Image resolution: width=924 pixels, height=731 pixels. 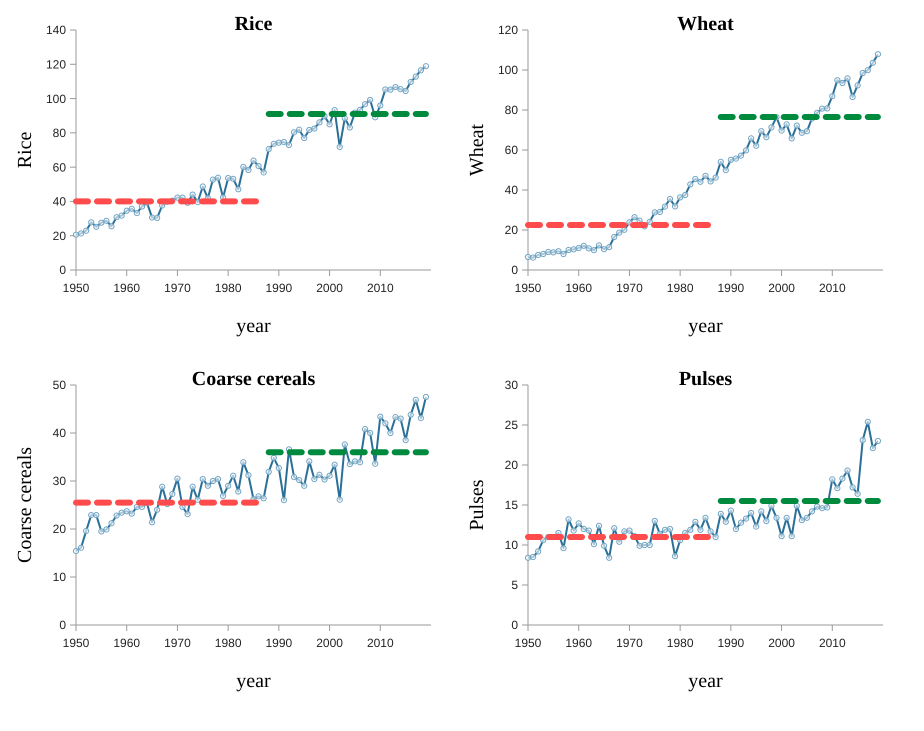 What do you see at coordinates (477, 149) in the screenshot?
I see `y-axis-title: Wheat` at bounding box center [477, 149].